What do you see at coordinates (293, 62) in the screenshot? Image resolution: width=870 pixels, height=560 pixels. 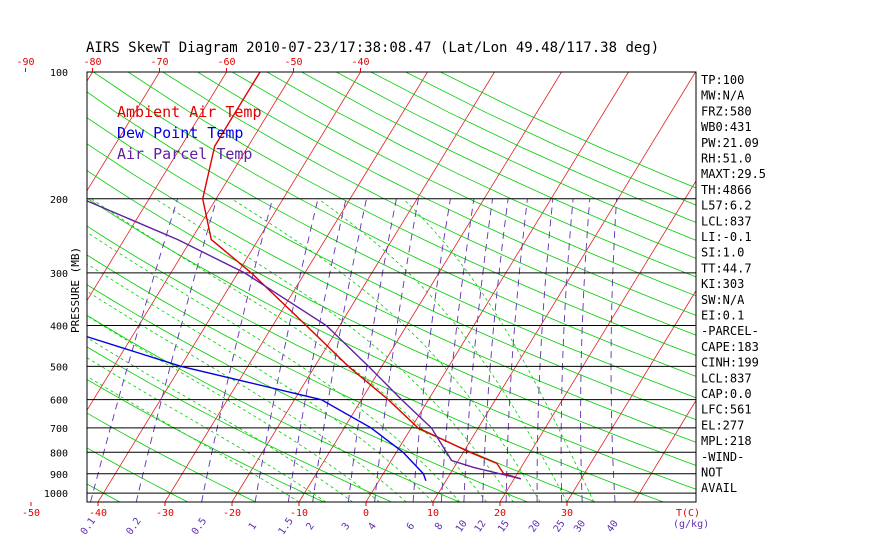 I see `top-temp-tick-label: -50` at bounding box center [293, 62].